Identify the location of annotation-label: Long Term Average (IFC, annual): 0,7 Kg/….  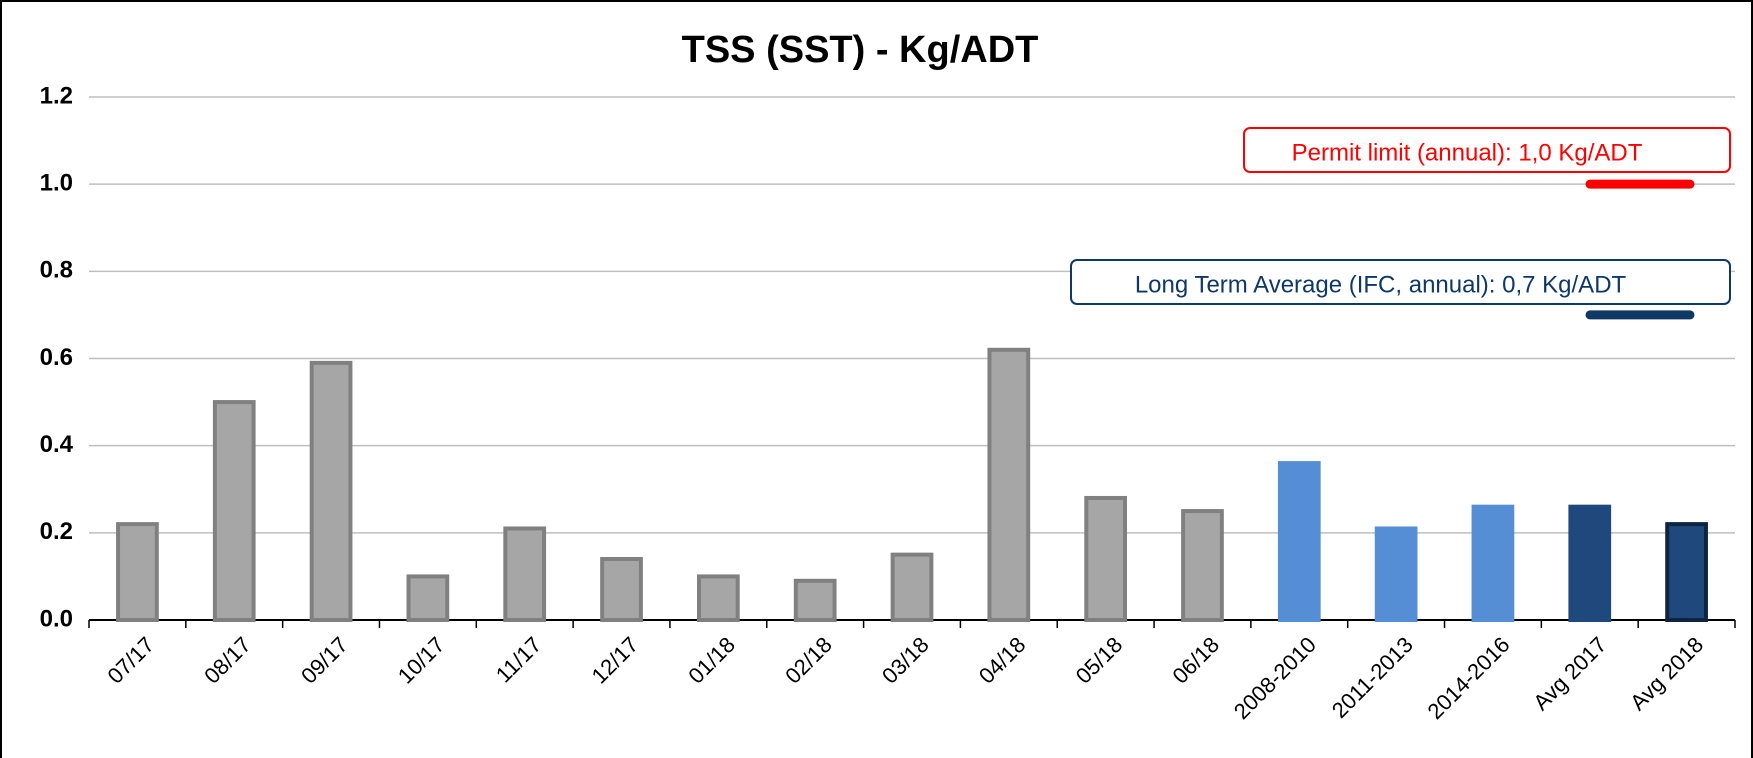
(1381, 284).